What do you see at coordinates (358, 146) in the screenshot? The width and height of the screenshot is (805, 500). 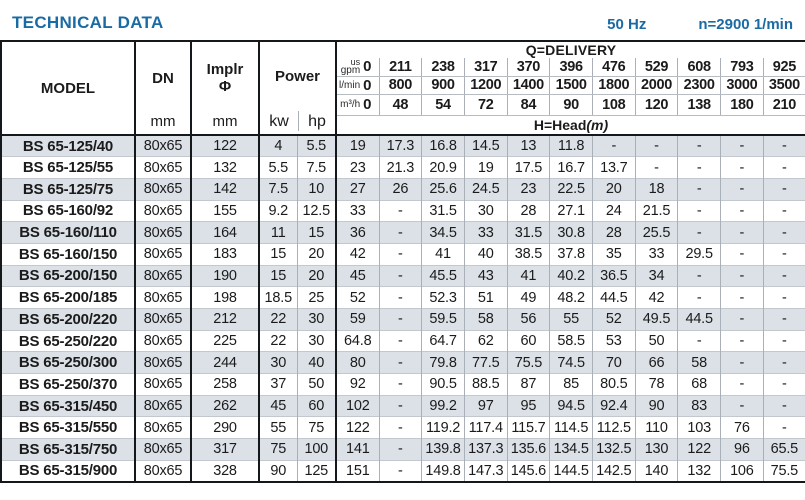 I see `head-value-cell: 19` at bounding box center [358, 146].